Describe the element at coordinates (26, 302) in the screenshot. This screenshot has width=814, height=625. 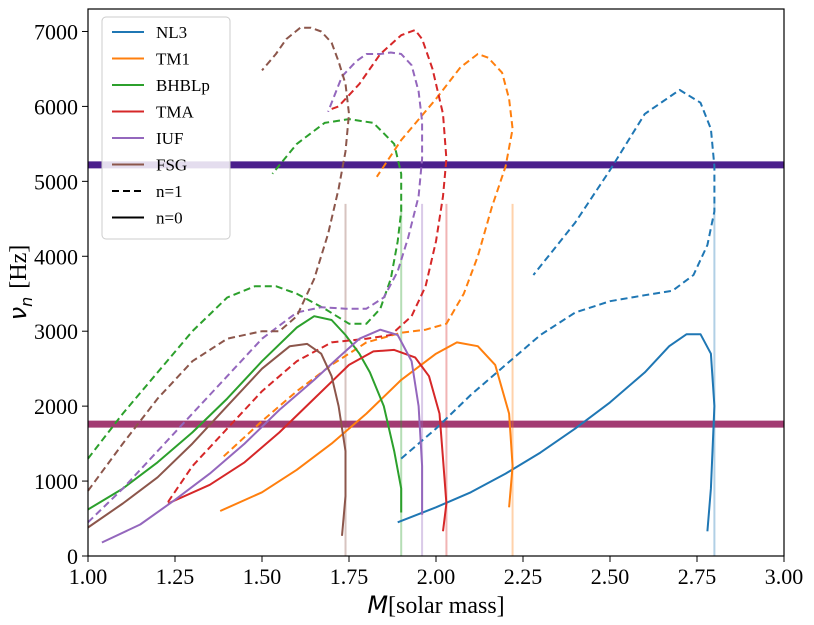
I see `y-axis-label-sub: n` at that location.